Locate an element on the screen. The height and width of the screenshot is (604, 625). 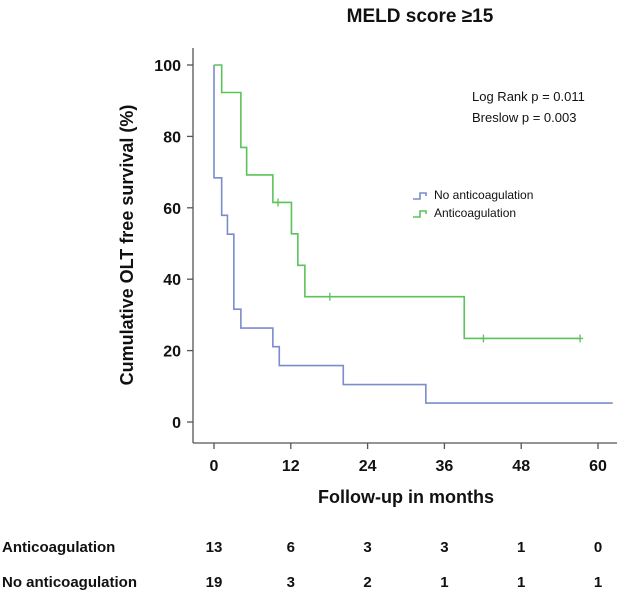
log-rank-annotation: Log Rank p = 0.011 is located at coordinates (528, 96).